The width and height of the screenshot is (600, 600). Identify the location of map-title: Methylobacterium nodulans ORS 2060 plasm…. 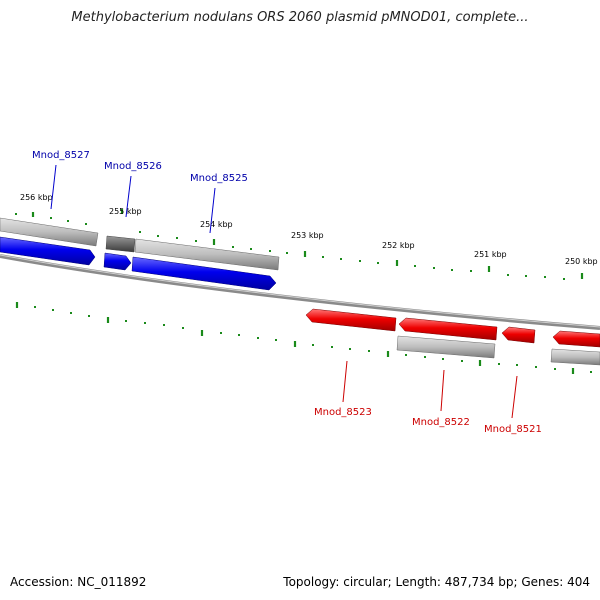
(300, 17).